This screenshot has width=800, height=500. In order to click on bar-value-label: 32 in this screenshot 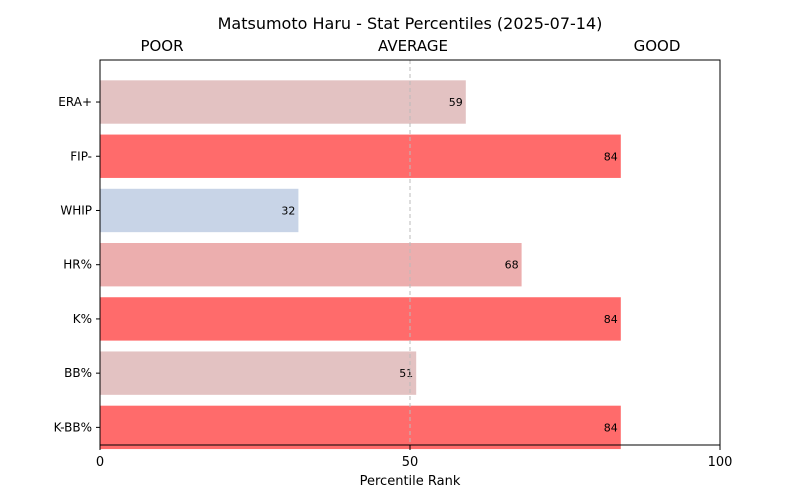, I will do `click(288, 210)`.